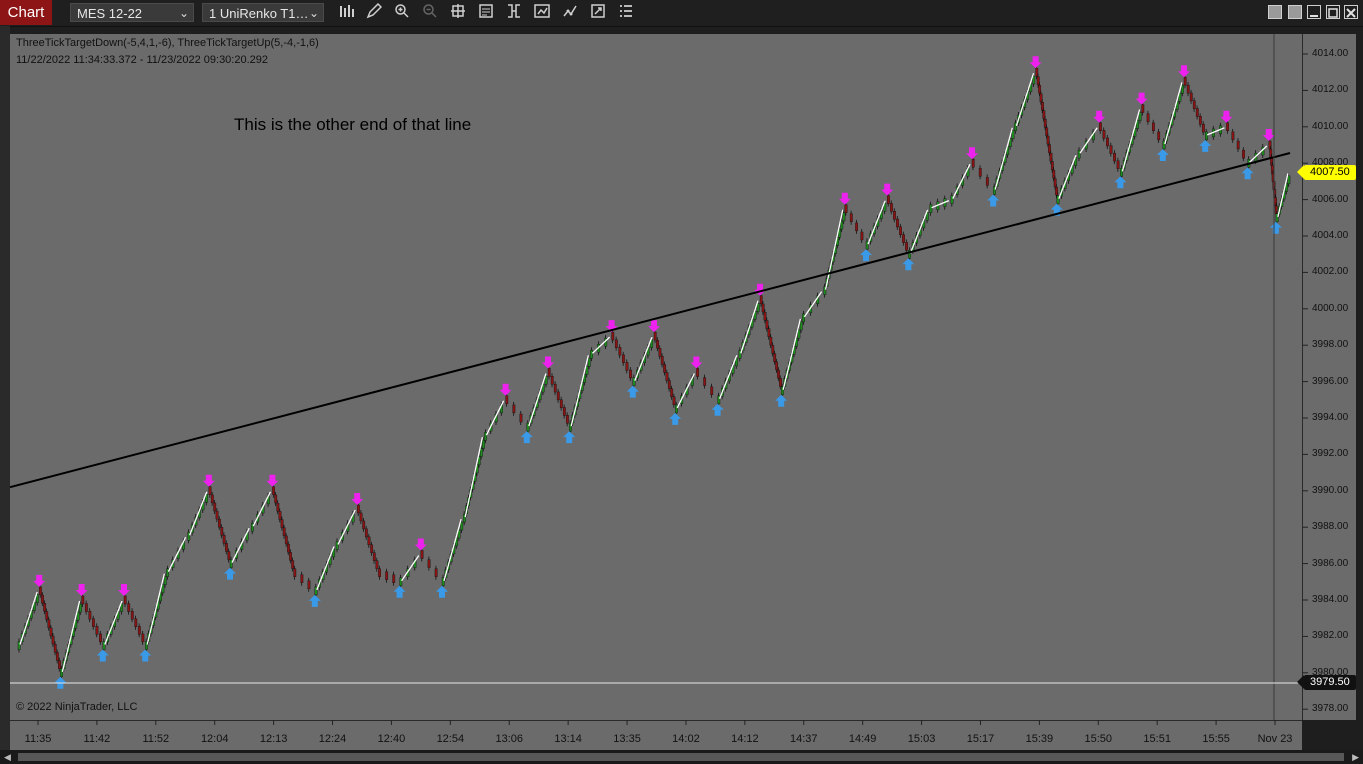 This screenshot has height=764, width=1363. Describe the element at coordinates (514, 13) in the screenshot. I see `indicators-icon` at that location.